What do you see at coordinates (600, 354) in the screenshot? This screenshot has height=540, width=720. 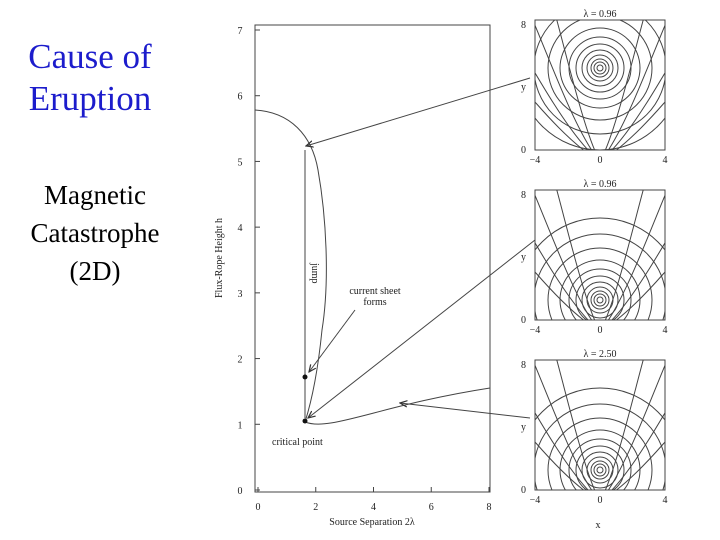 I see `panel-label: λ = 2.50` at bounding box center [600, 354].